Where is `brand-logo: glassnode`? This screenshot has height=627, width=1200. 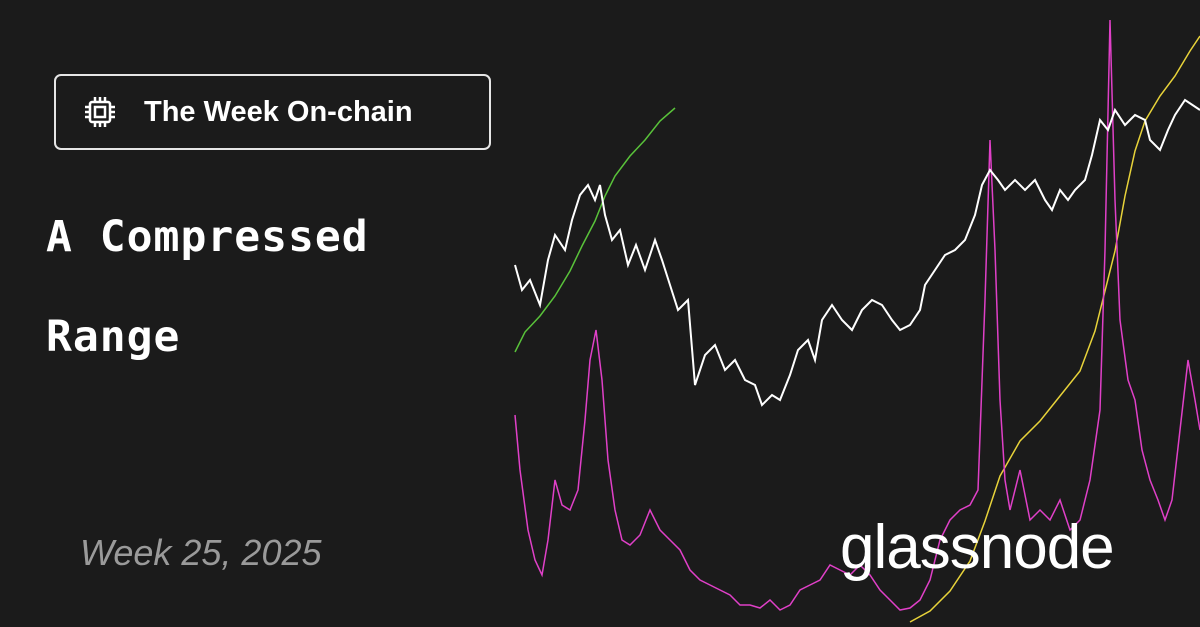 brand-logo: glassnode is located at coordinates (977, 547).